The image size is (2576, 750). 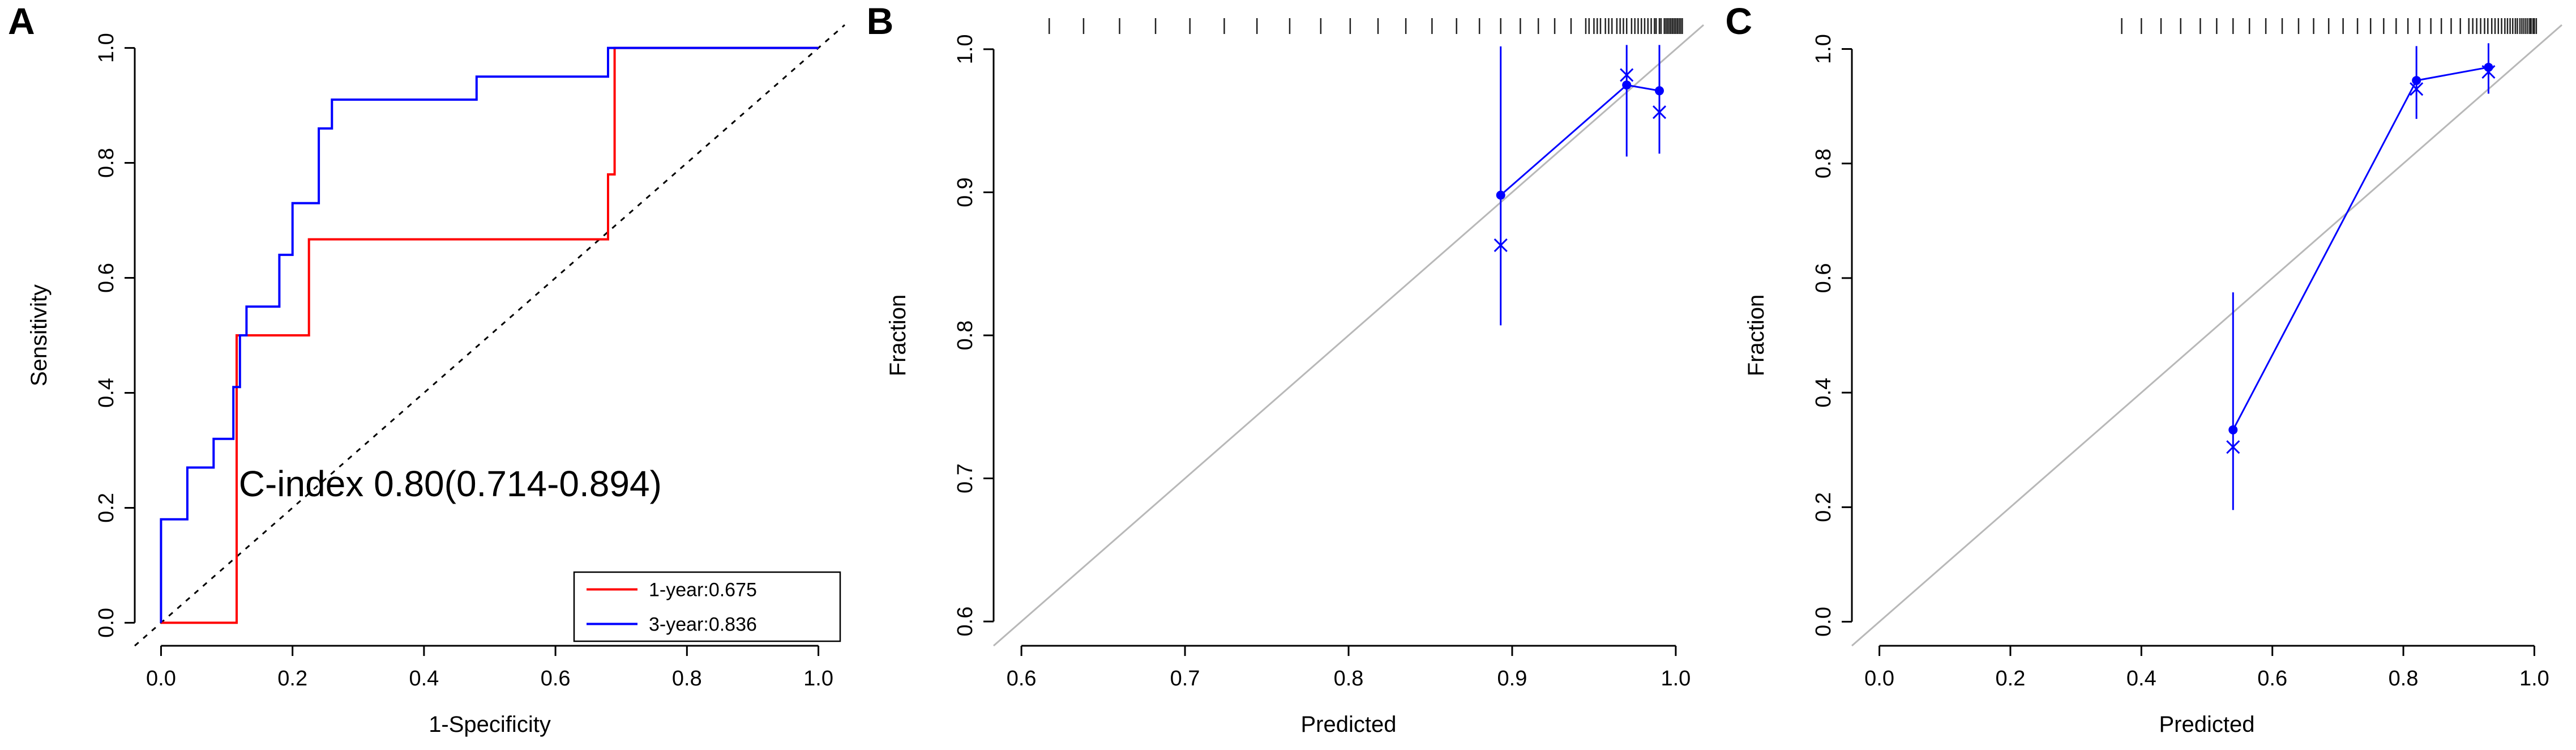 What do you see at coordinates (490, 725) in the screenshot?
I see `x-axis-label: 1-Specificity` at bounding box center [490, 725].